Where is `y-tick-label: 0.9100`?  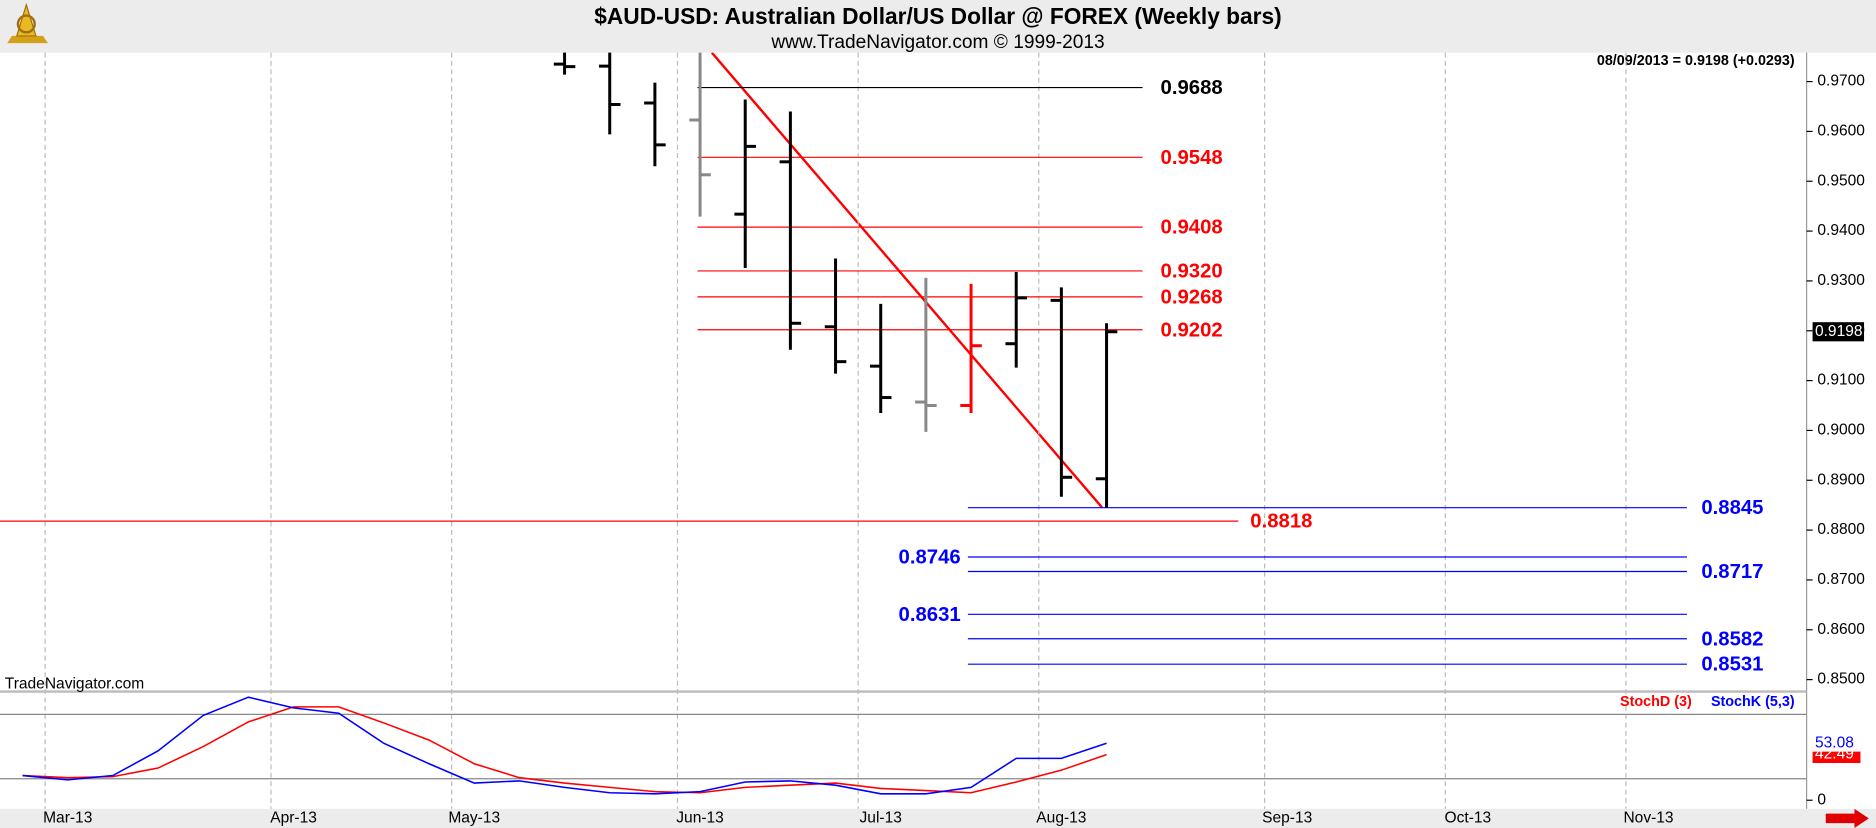
y-tick-label: 0.9100 is located at coordinates (1841, 380).